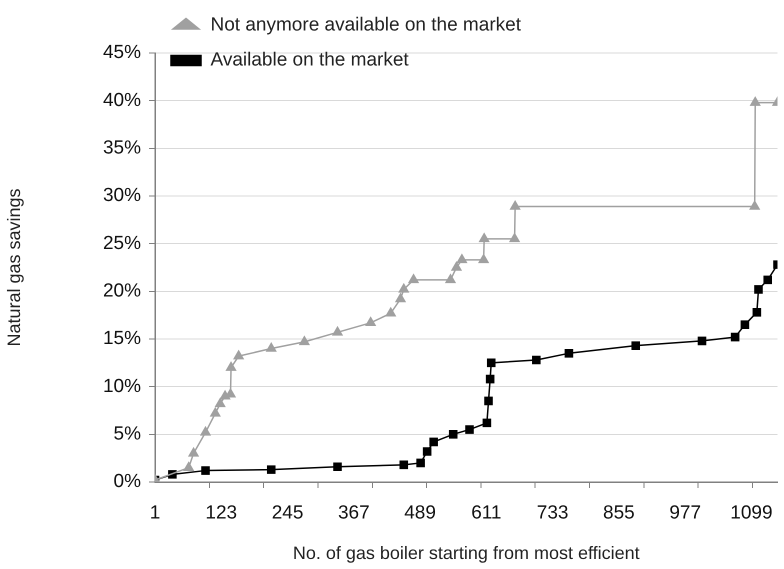  I want to click on x-tick-label: 611, so click(486, 513).